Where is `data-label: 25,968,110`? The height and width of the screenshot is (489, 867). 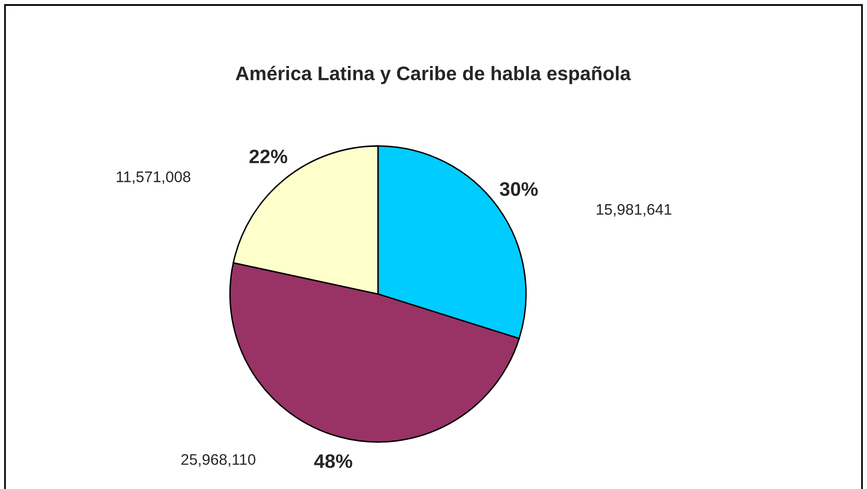 data-label: 25,968,110 is located at coordinates (218, 460).